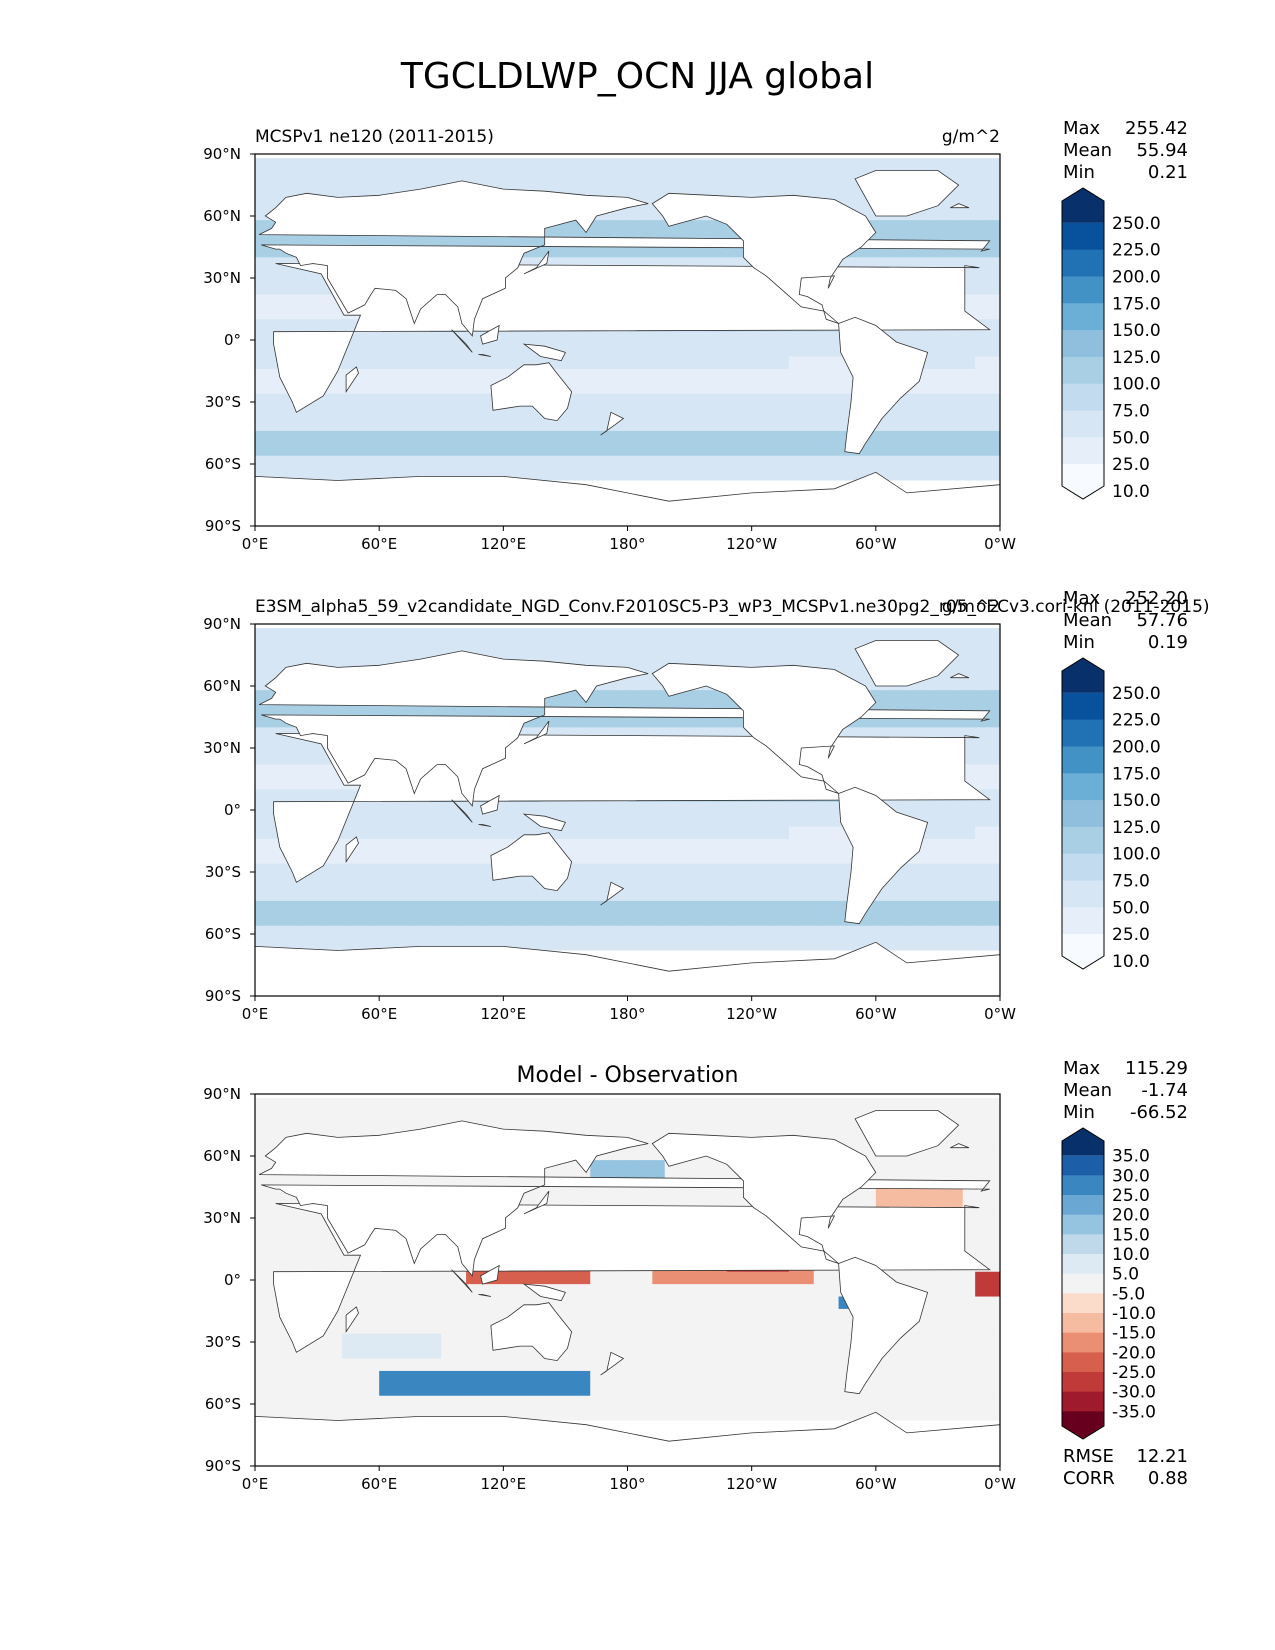 The height and width of the screenshot is (1650, 1275). What do you see at coordinates (352, 380) in the screenshot?
I see `land-polygon` at bounding box center [352, 380].